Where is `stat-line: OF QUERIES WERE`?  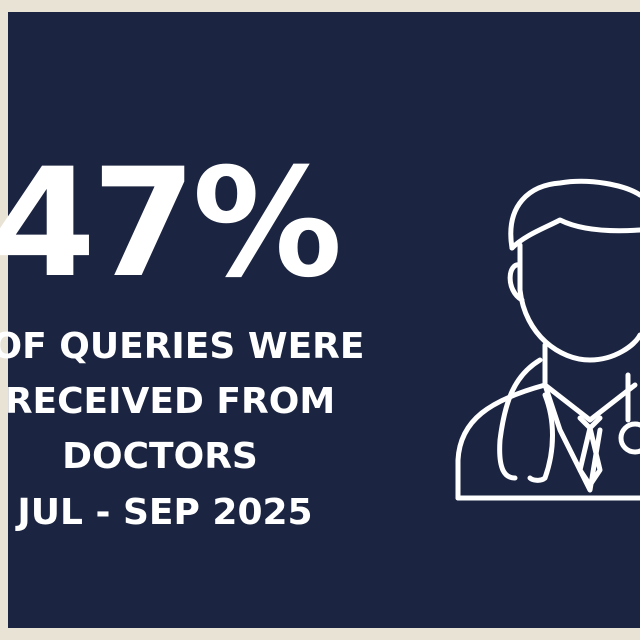
stat-line: OF QUERIES WERE is located at coordinates (182, 346).